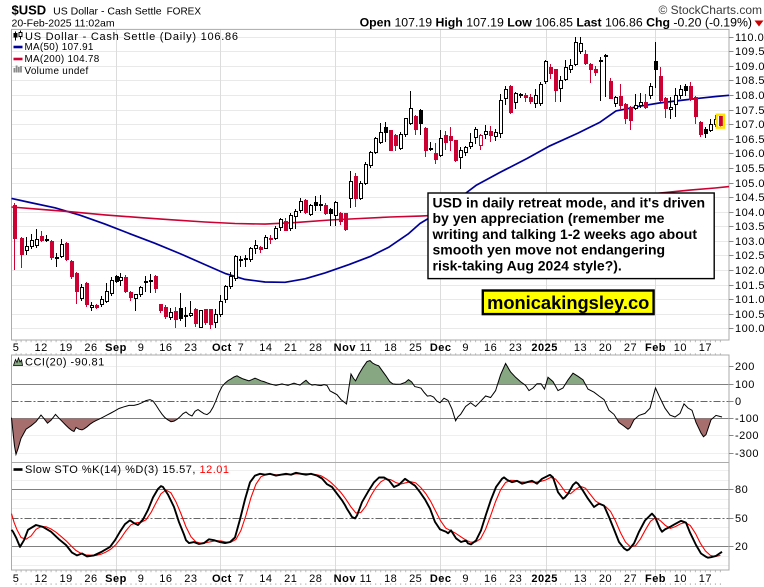 The height and width of the screenshot is (587, 764). I want to click on svg-text: 103.5, so click(749, 227).